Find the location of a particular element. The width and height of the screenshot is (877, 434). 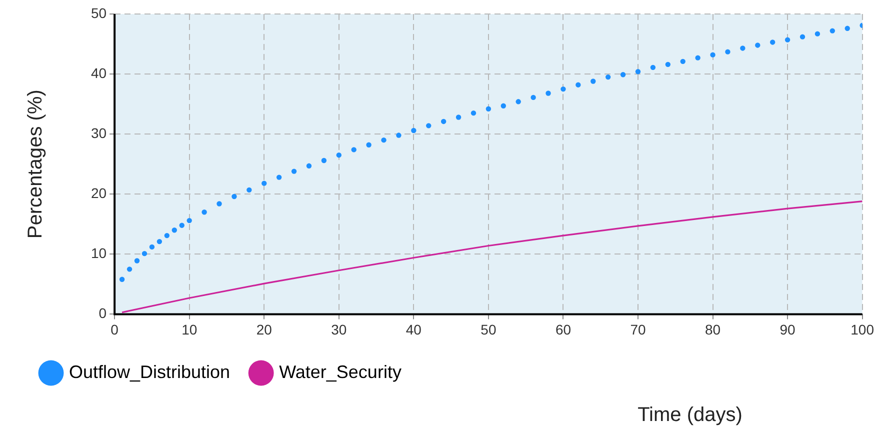

y-tick-label: 10 is located at coordinates (98, 253).